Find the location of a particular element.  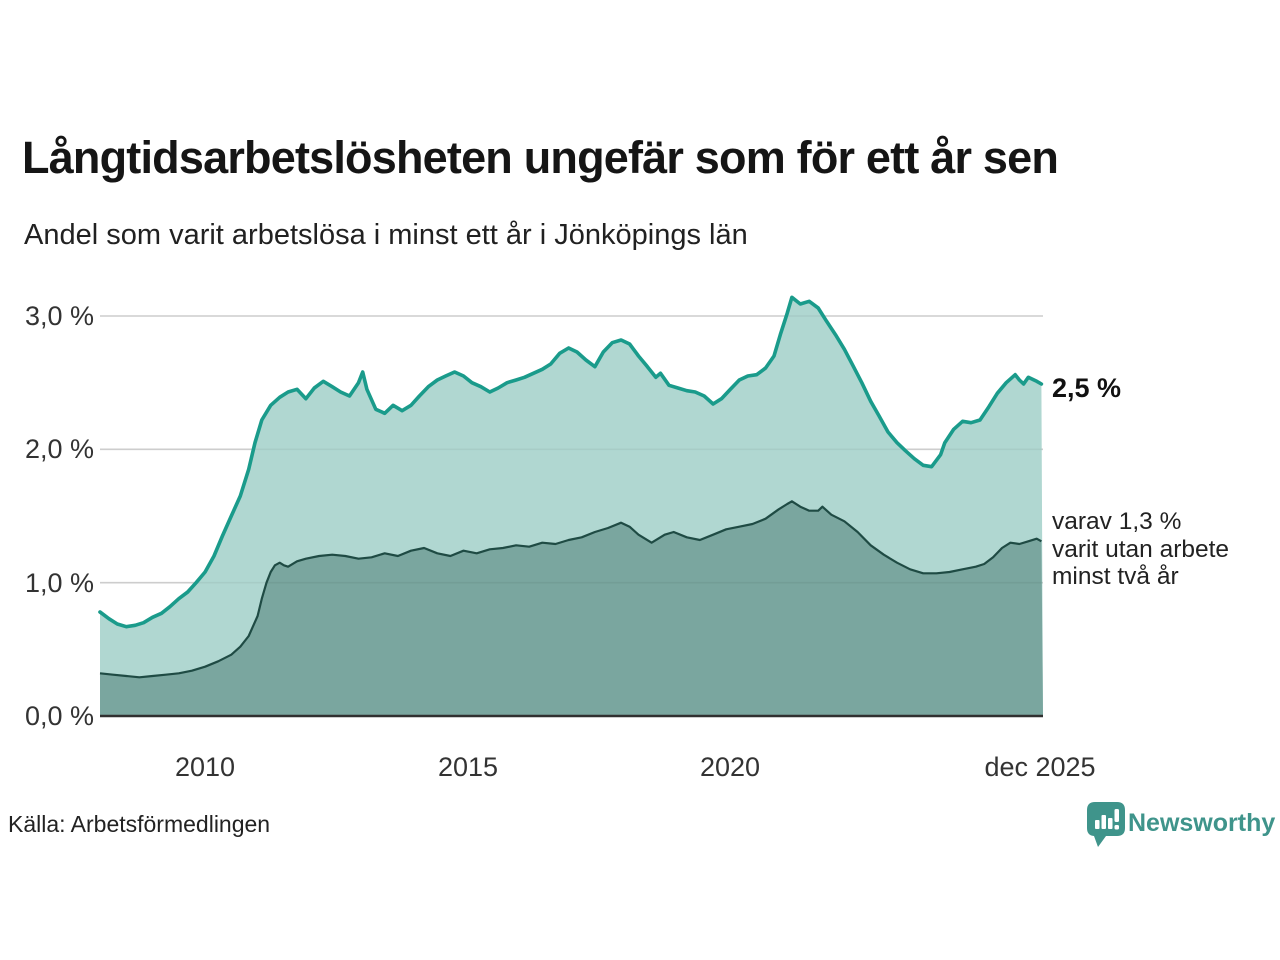

newsworthy-logo: Newsworthy is located at coordinates (1181, 826).